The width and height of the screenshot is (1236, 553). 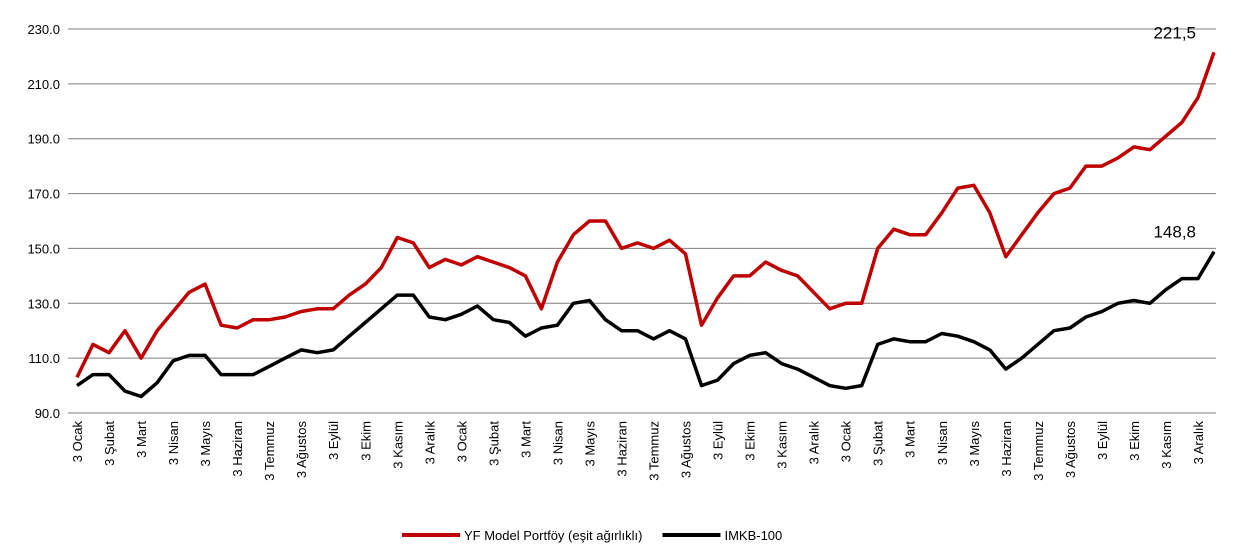 I want to click on legend-label: YF Model Portföy (eşit ağırlıklı), so click(x=553, y=535).